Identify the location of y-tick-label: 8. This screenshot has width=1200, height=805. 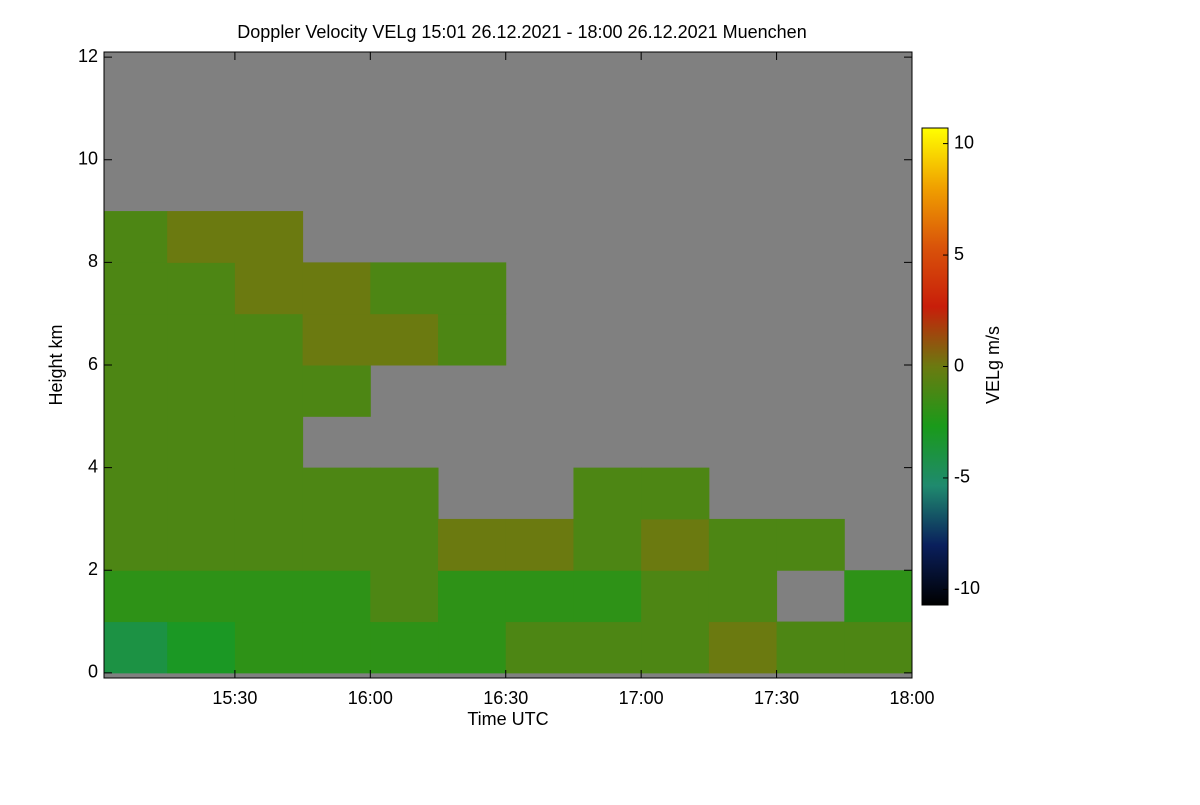
(93, 261).